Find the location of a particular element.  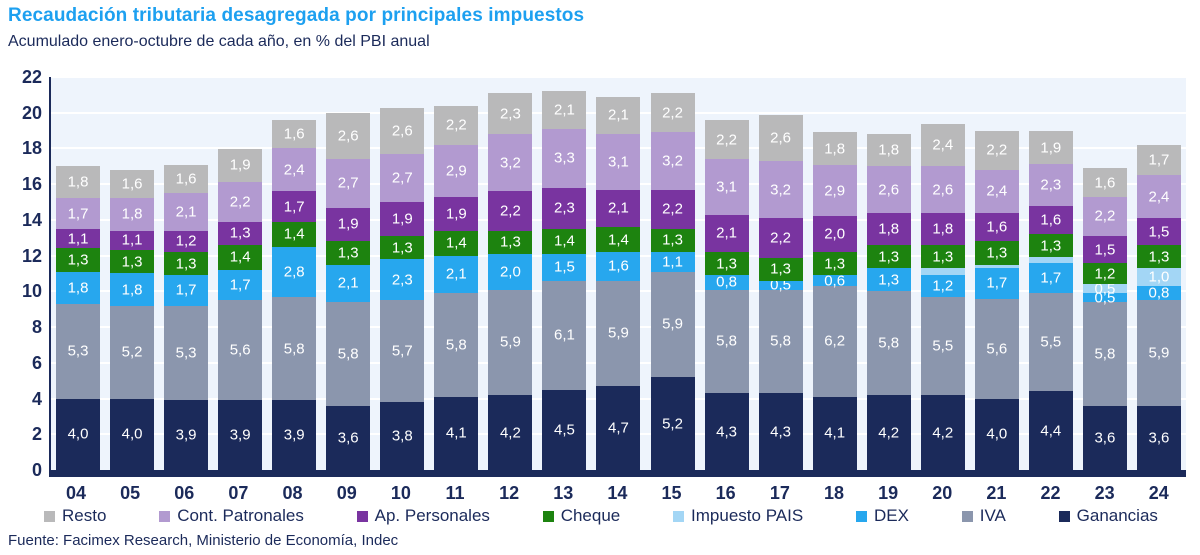

segment-cont-patronales-24: 2,4 is located at coordinates (1158, 197).